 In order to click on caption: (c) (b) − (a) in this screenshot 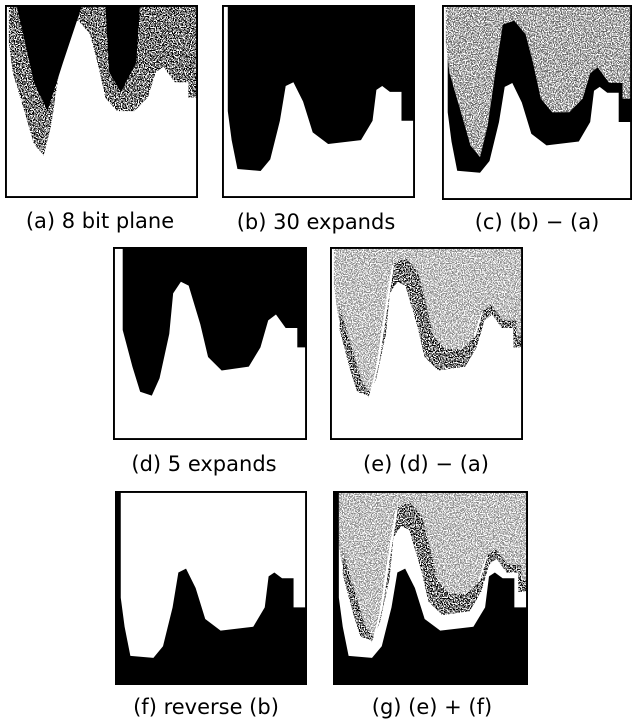, I will do `click(537, 222)`.